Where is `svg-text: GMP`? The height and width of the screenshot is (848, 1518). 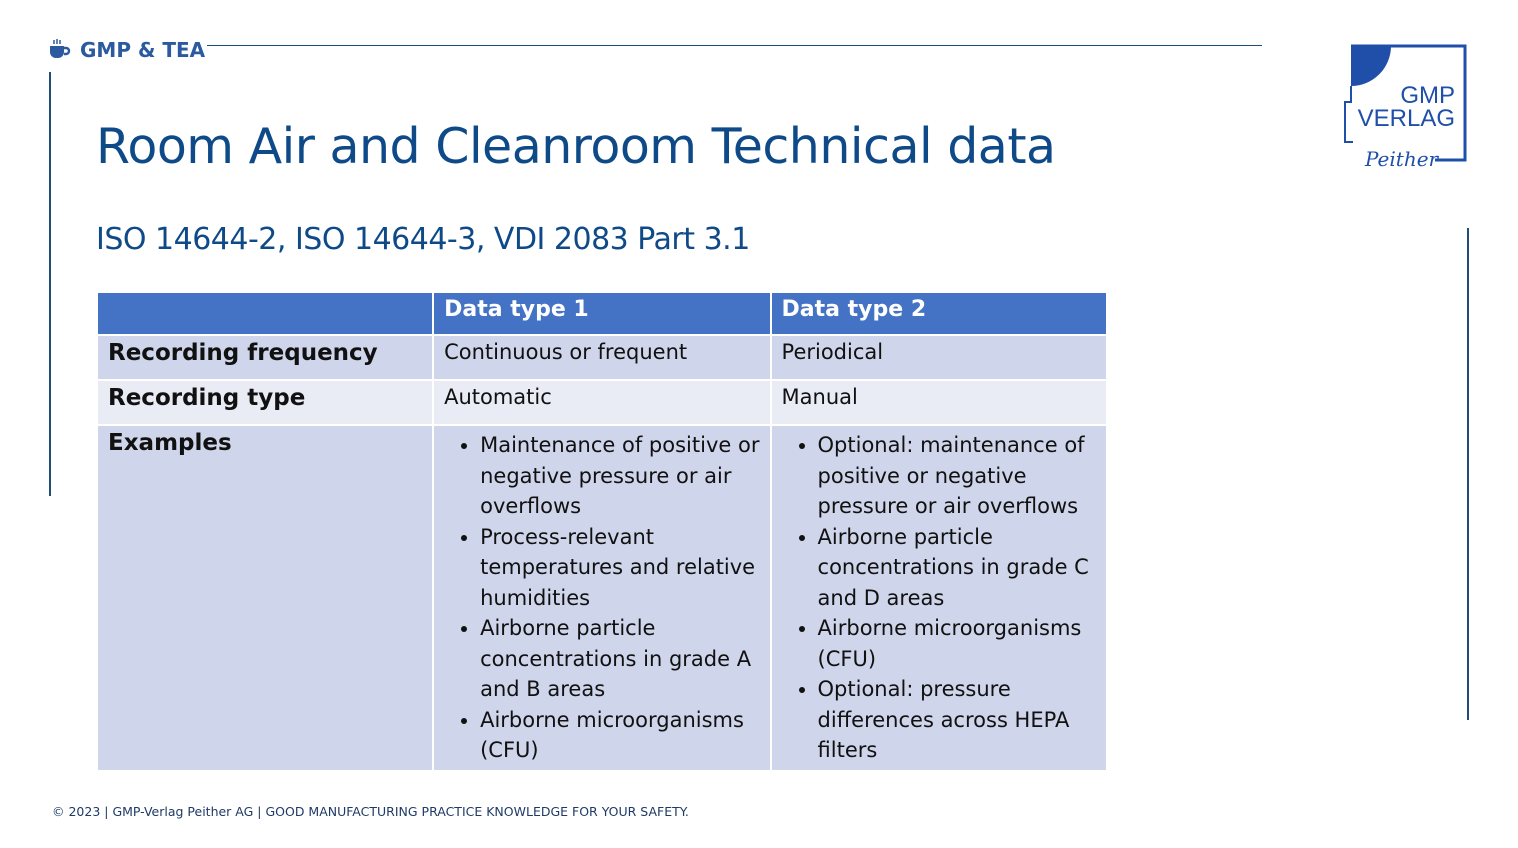 svg-text: GMP is located at coordinates (1427, 95).